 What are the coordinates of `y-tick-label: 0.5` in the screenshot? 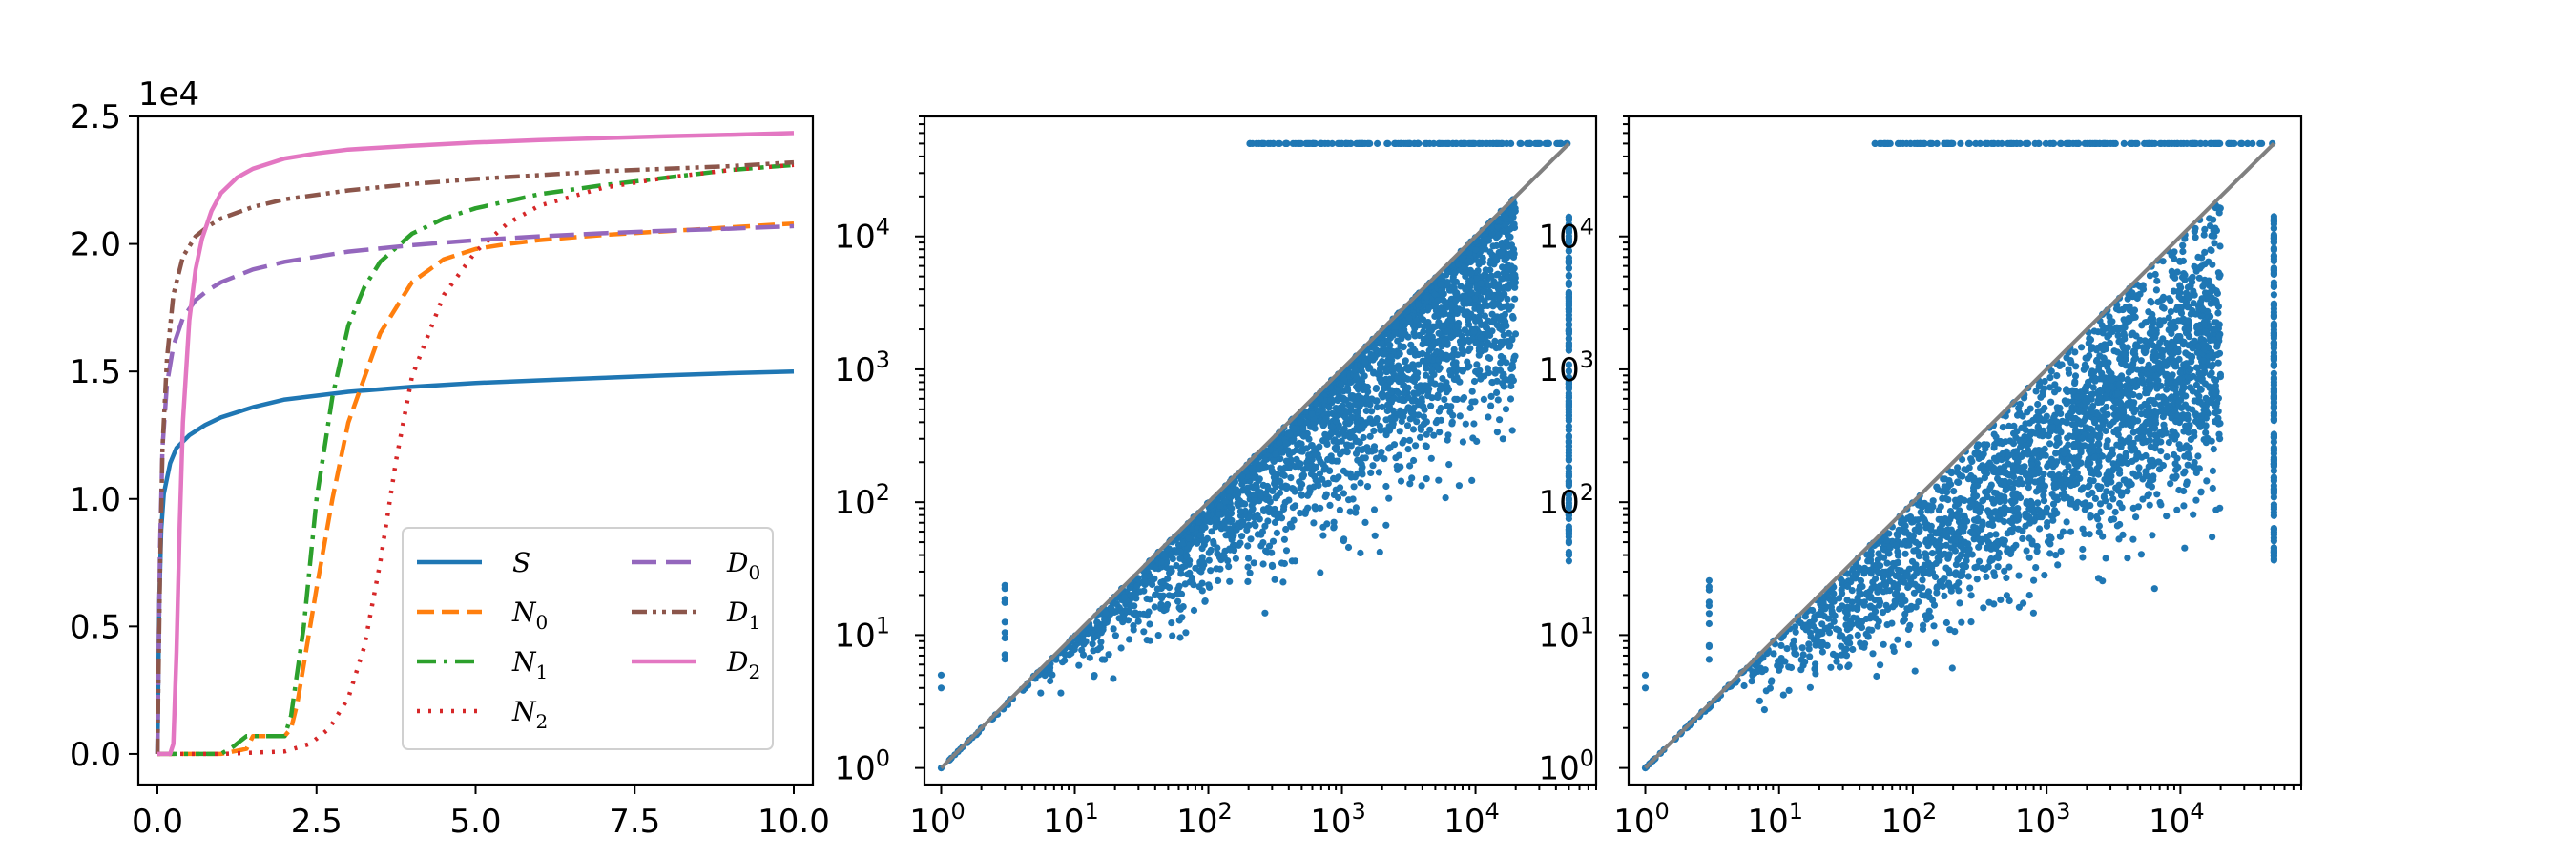 It's located at (95, 627).